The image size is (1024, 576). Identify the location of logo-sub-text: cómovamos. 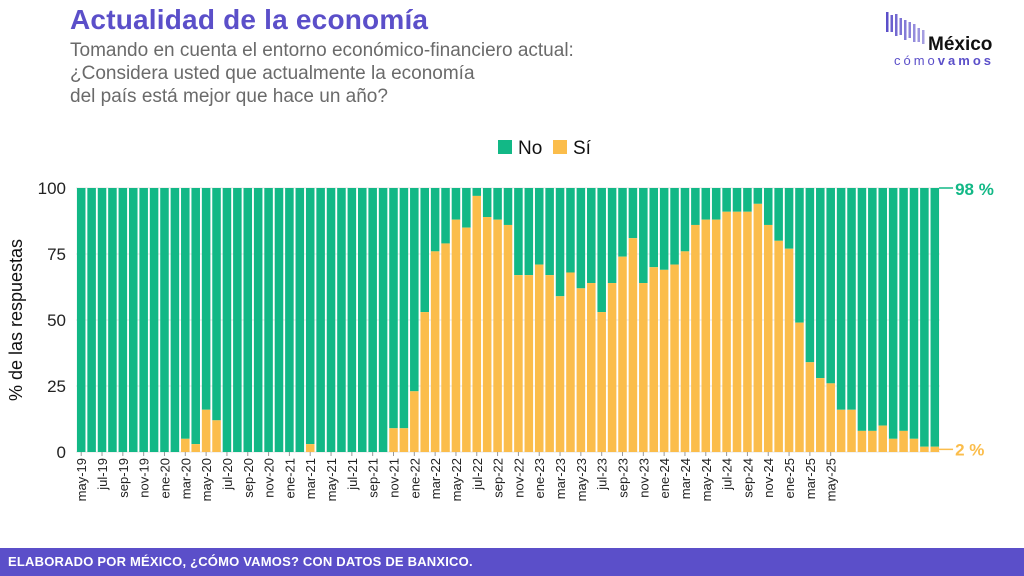
(944, 60).